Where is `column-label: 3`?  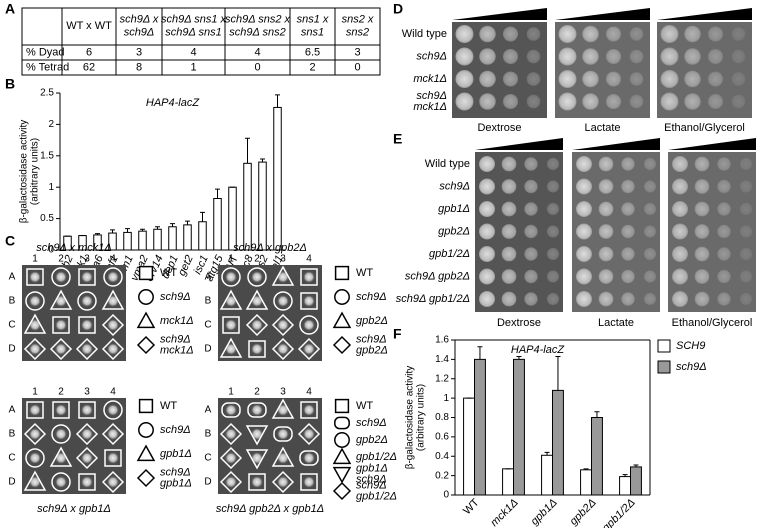 column-label: 3 is located at coordinates (87, 259).